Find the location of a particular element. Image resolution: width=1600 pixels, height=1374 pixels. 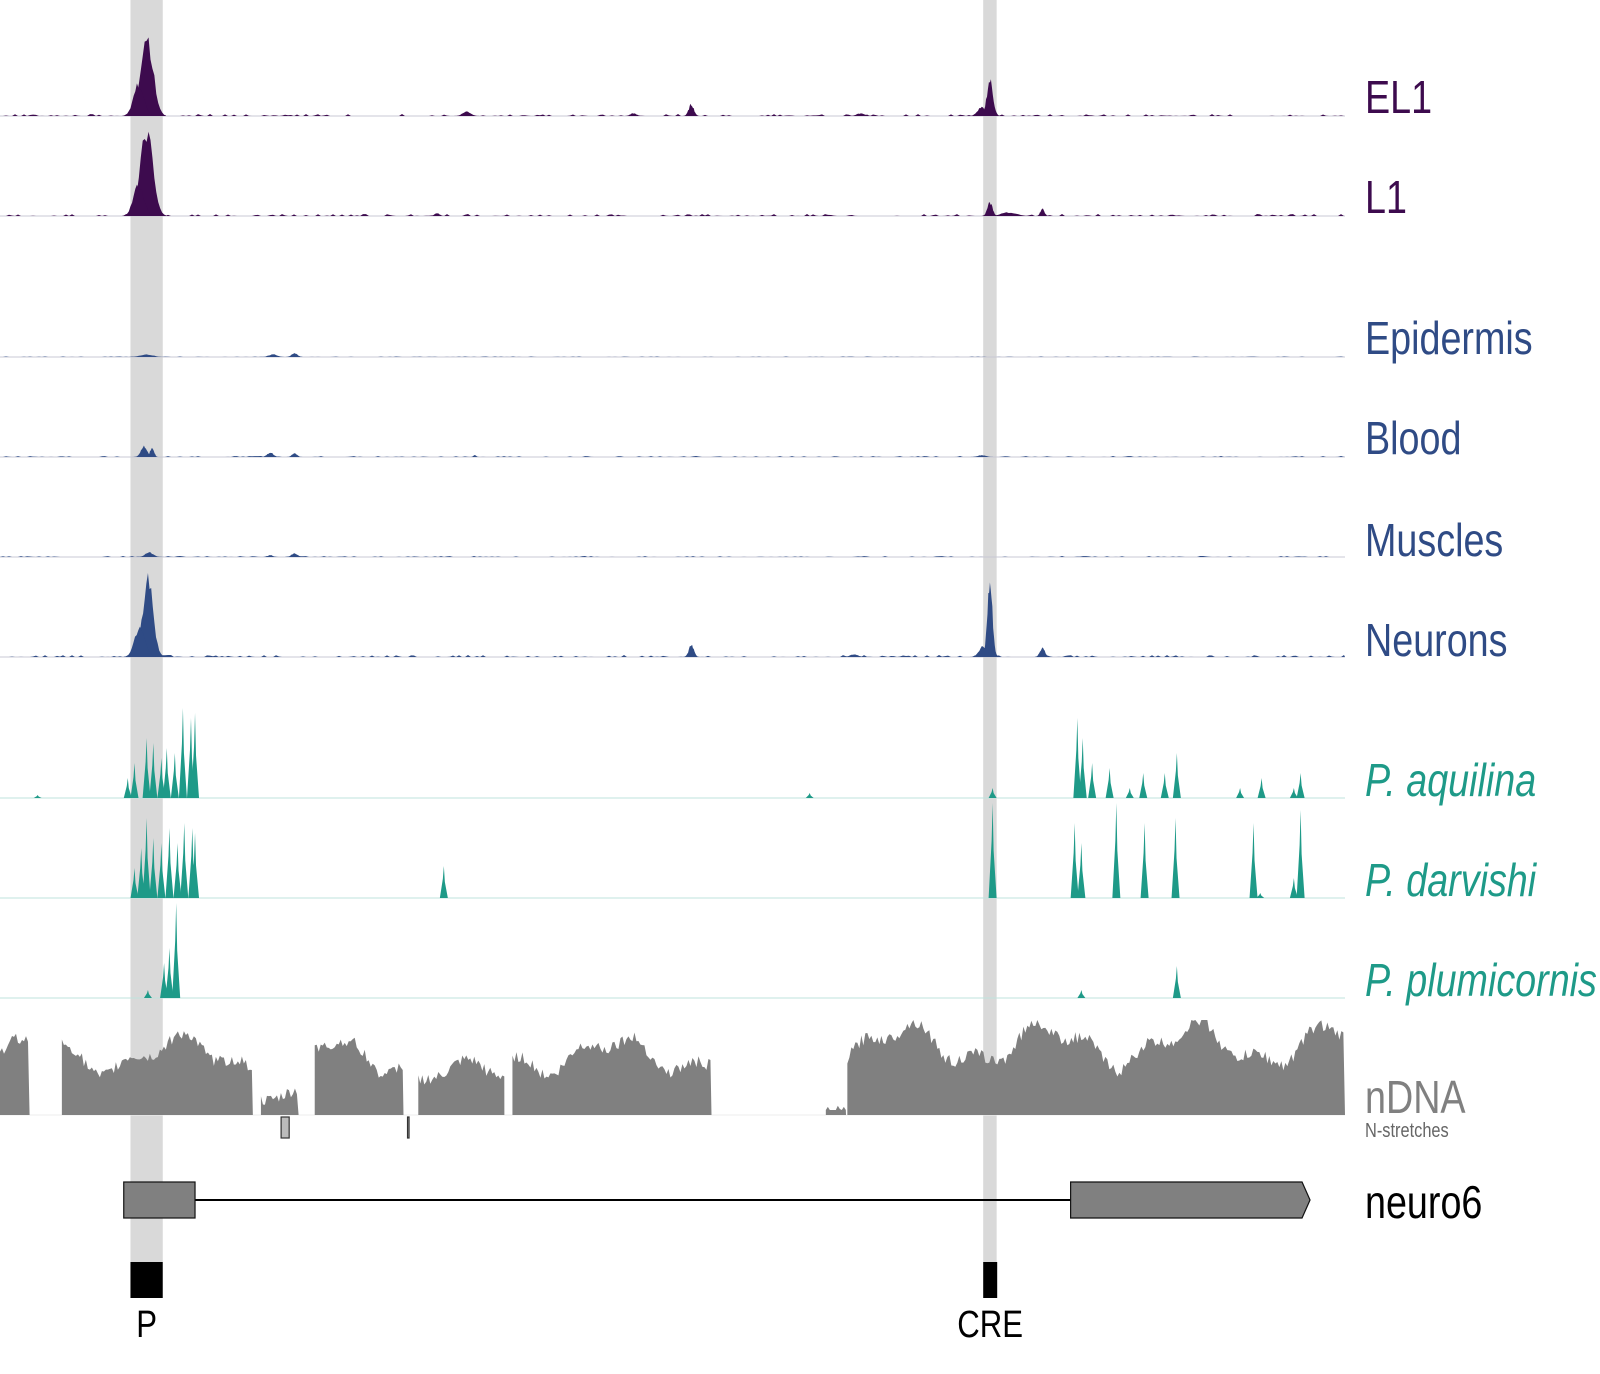

region-marker-p is located at coordinates (146, 1280).